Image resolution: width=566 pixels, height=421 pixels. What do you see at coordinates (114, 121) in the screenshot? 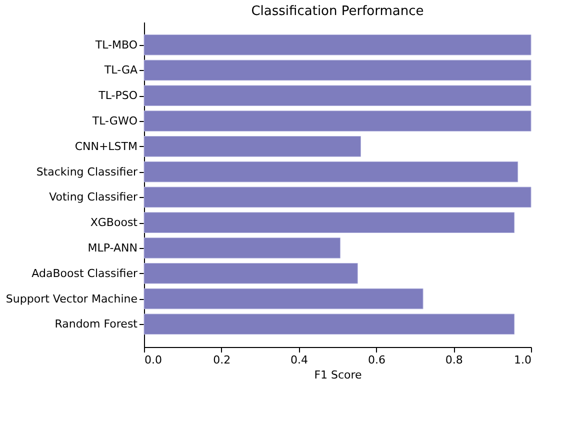
I see `y-tick-label: TL-GWO` at bounding box center [114, 121].